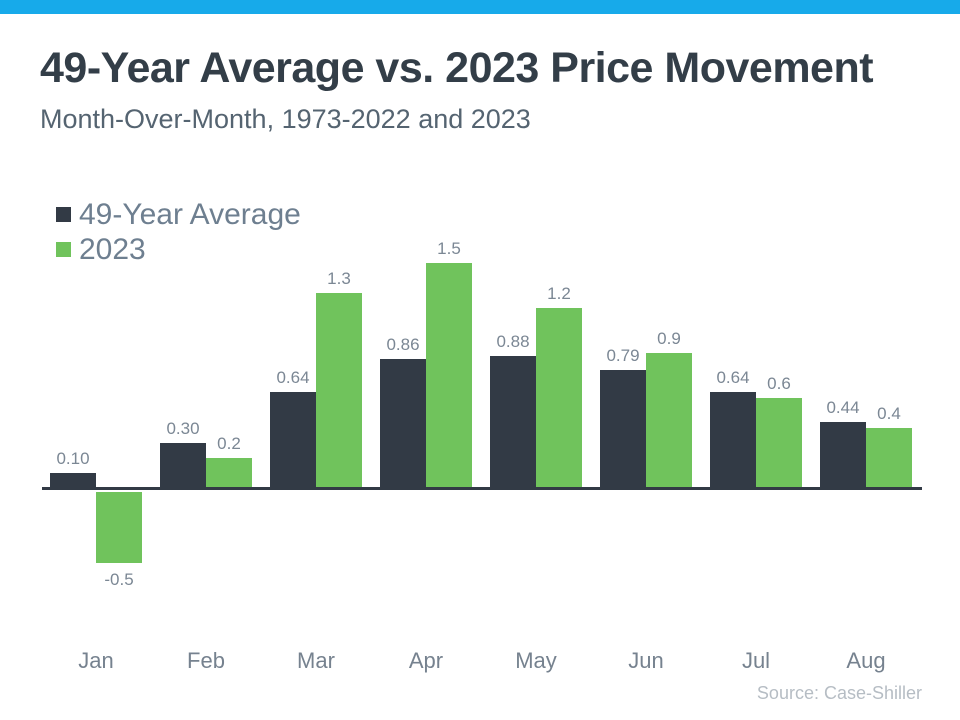 Image resolution: width=960 pixels, height=720 pixels. What do you see at coordinates (206, 660) in the screenshot?
I see `x-axis-label-feb: Feb` at bounding box center [206, 660].